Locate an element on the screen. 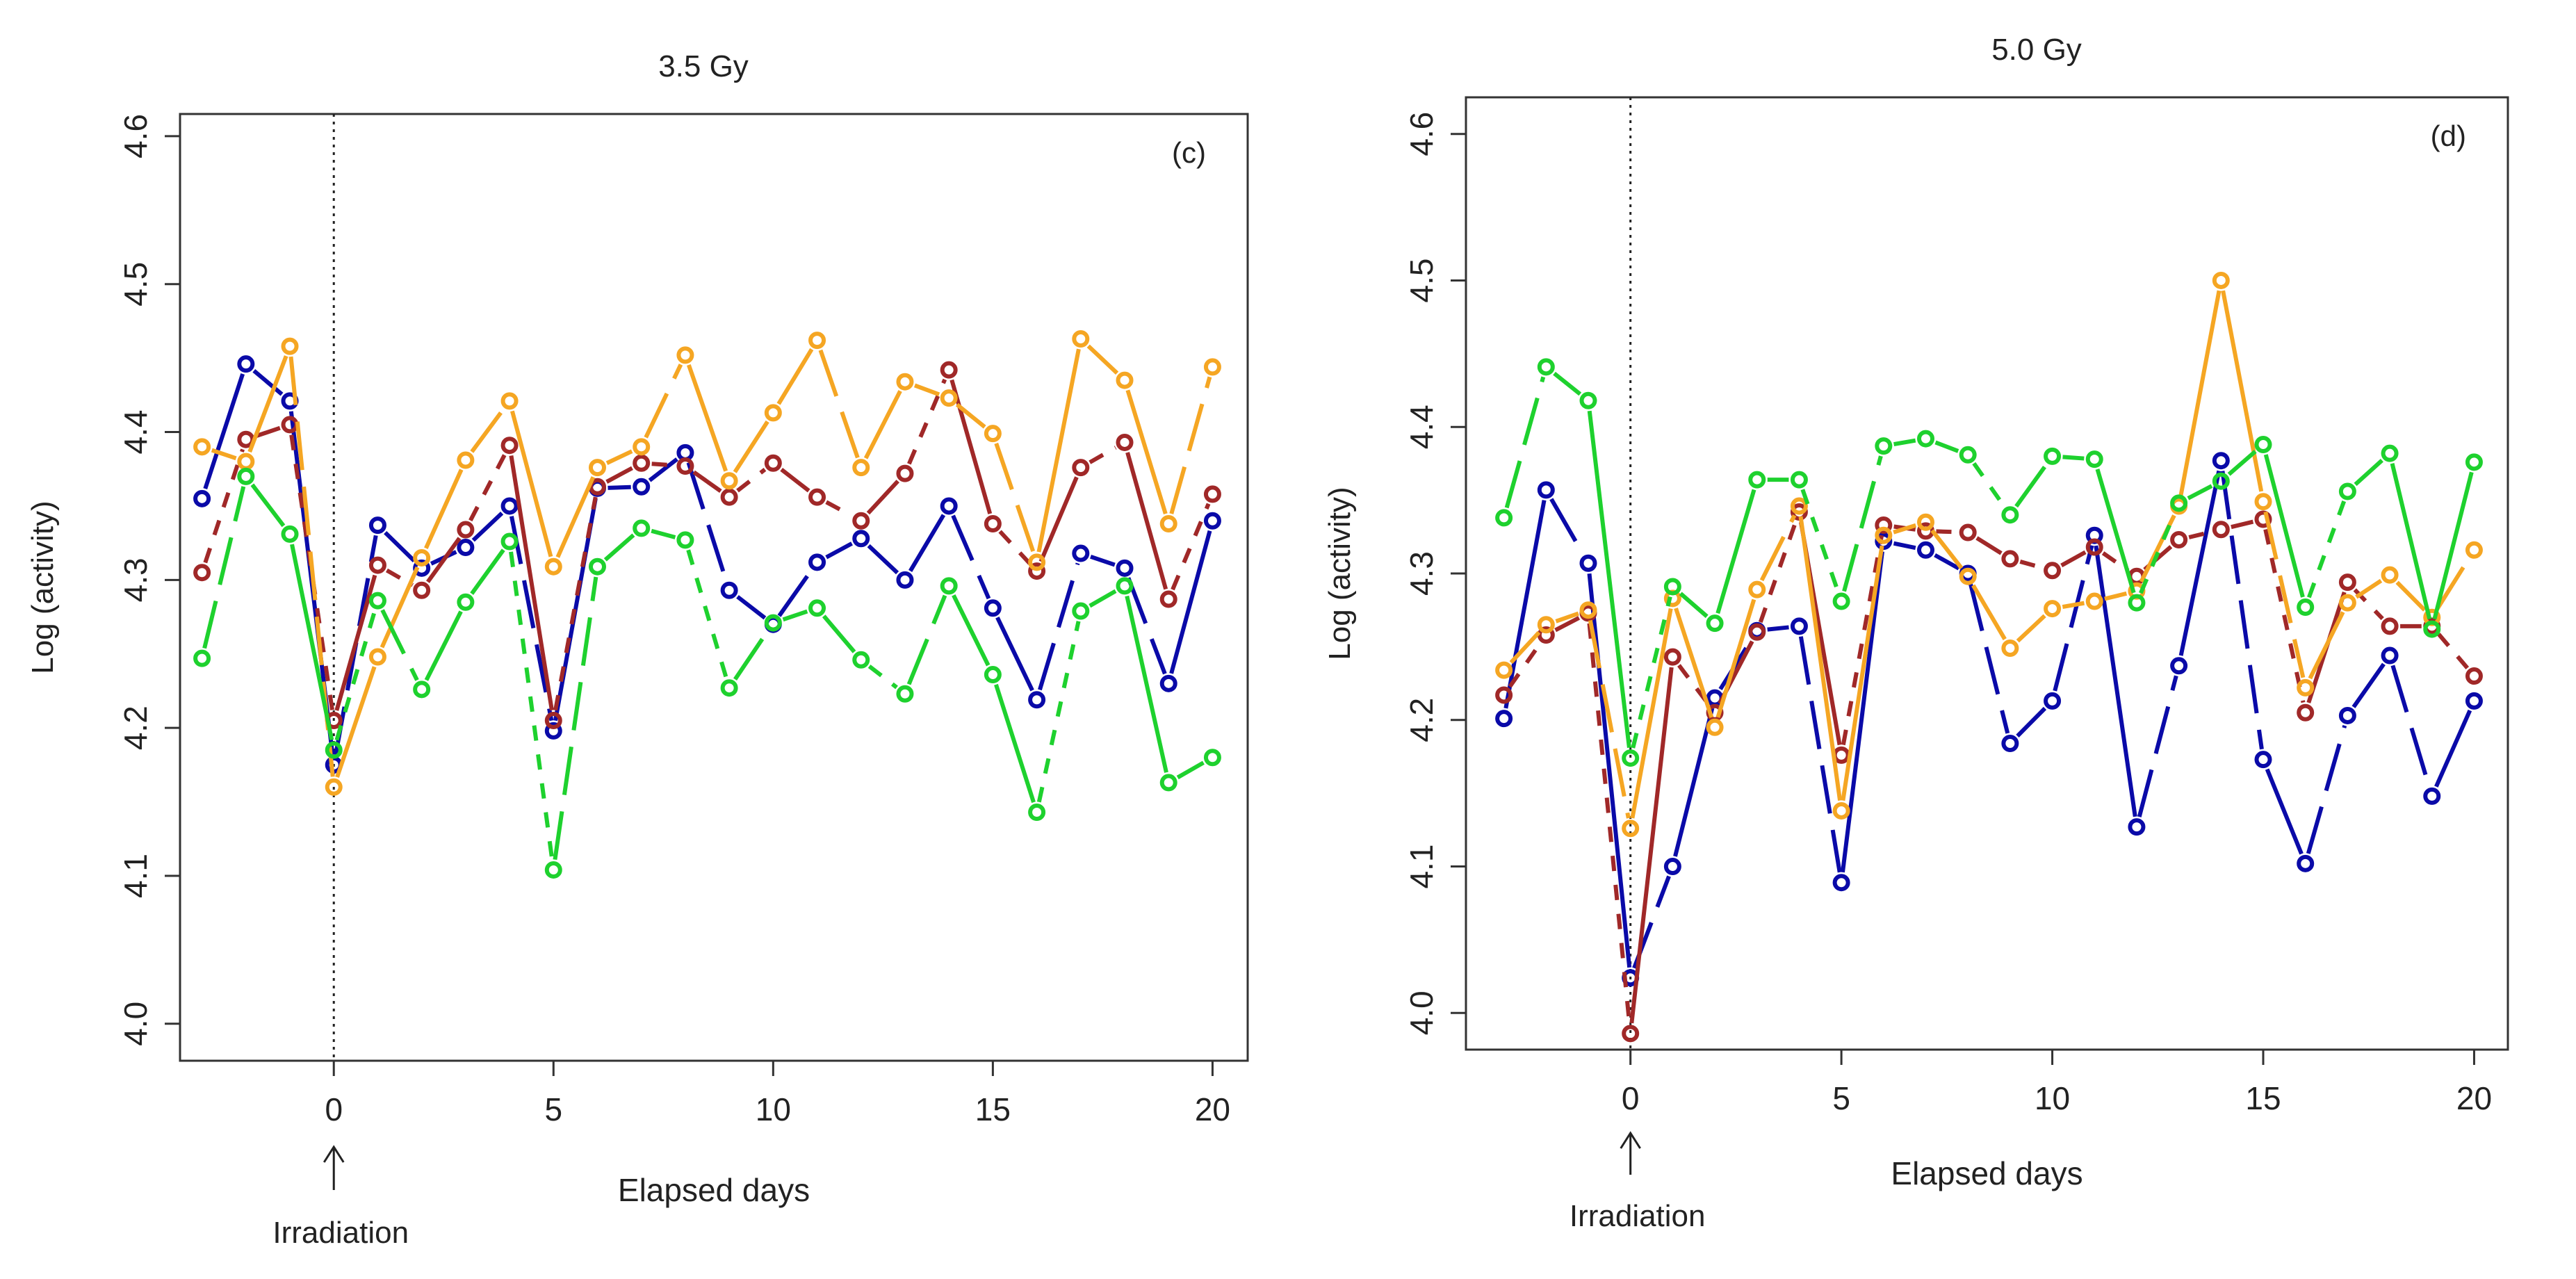 This screenshot has width=2576, height=1279. y-tick-label: 4.5 is located at coordinates (135, 284).